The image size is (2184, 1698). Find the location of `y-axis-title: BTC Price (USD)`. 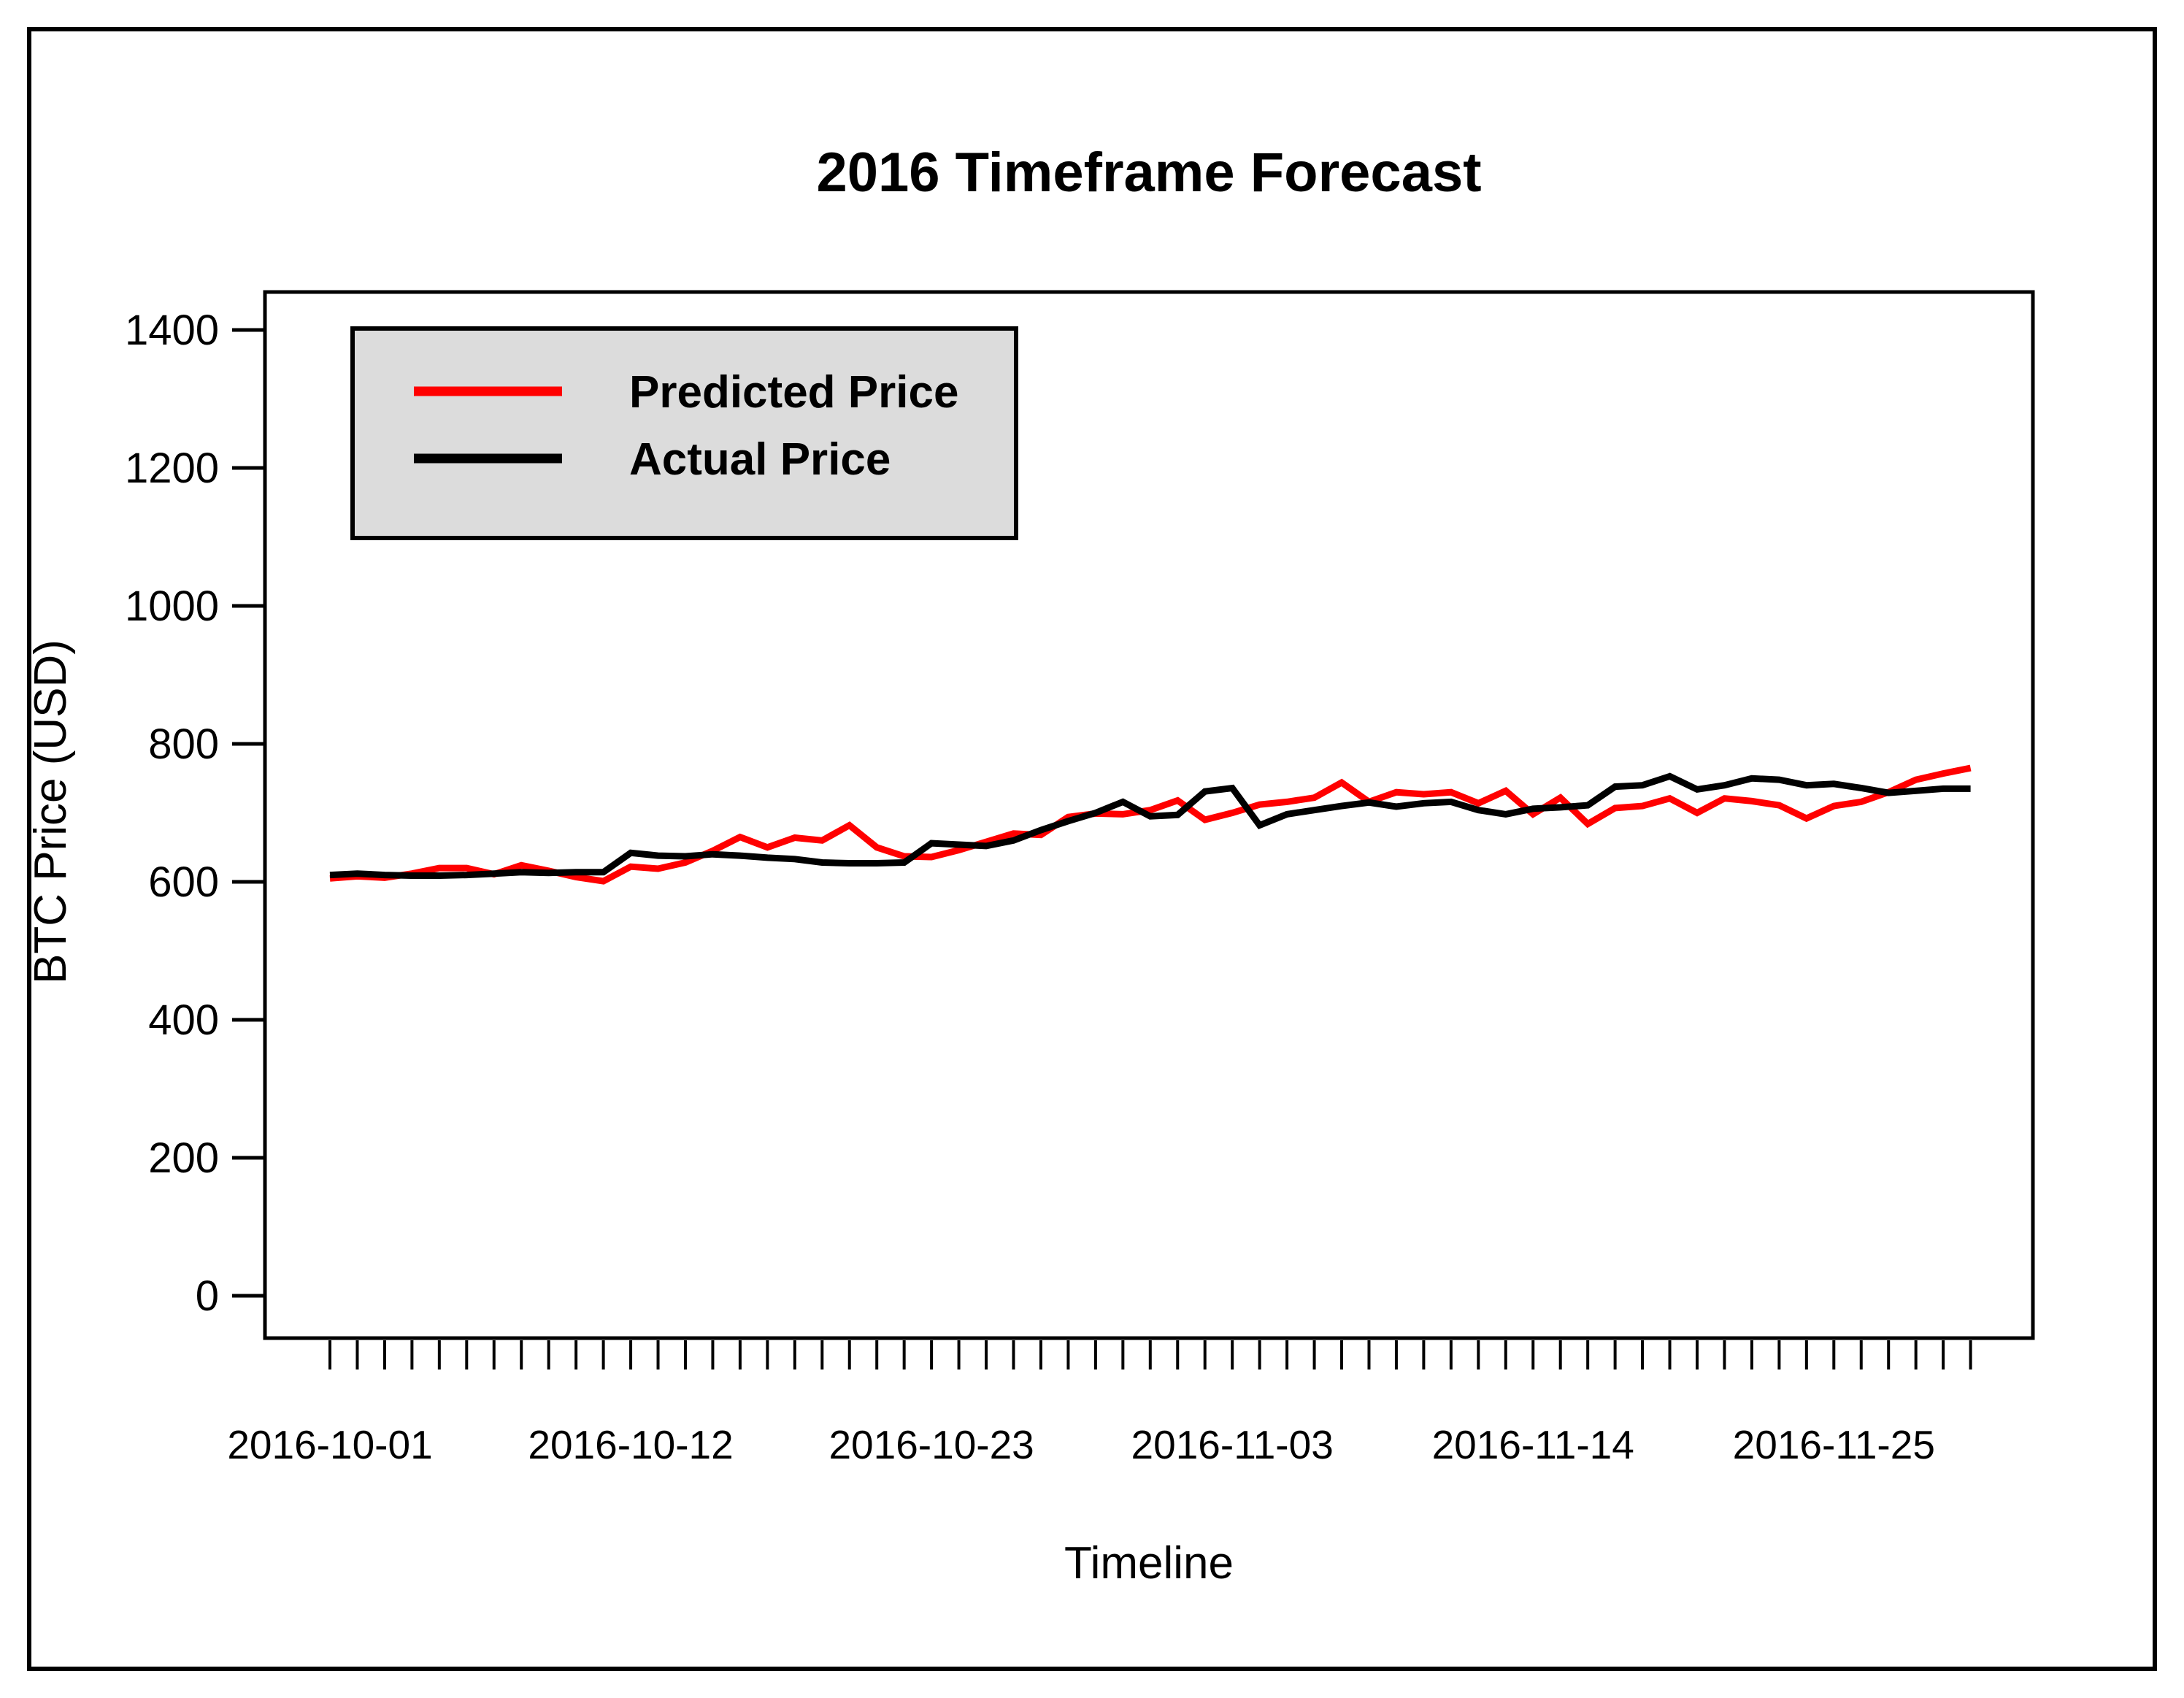

y-axis-title: BTC Price (USD) is located at coordinates (51, 811).